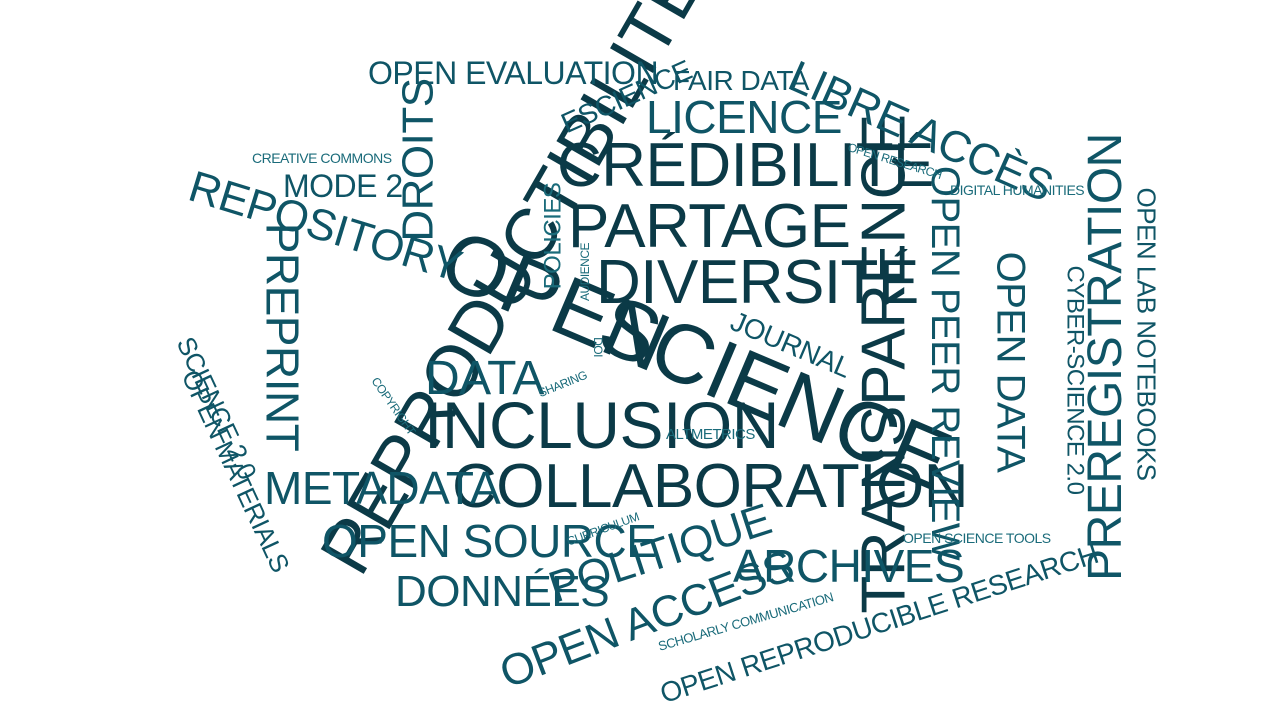 The image size is (1280, 720). Describe the element at coordinates (343, 186) in the screenshot. I see `word-mode-2: MODE 2` at that location.